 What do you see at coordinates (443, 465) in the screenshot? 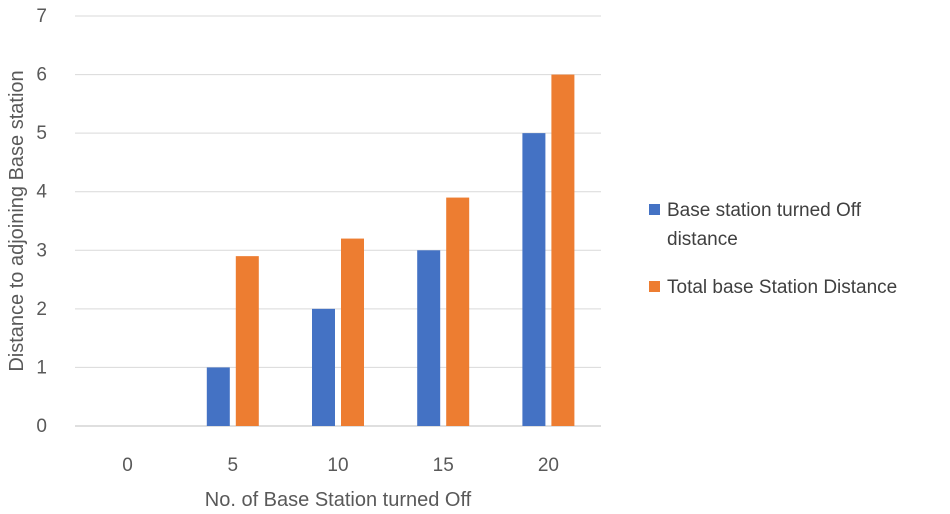
I see `x-tick-label: 15` at bounding box center [443, 465].